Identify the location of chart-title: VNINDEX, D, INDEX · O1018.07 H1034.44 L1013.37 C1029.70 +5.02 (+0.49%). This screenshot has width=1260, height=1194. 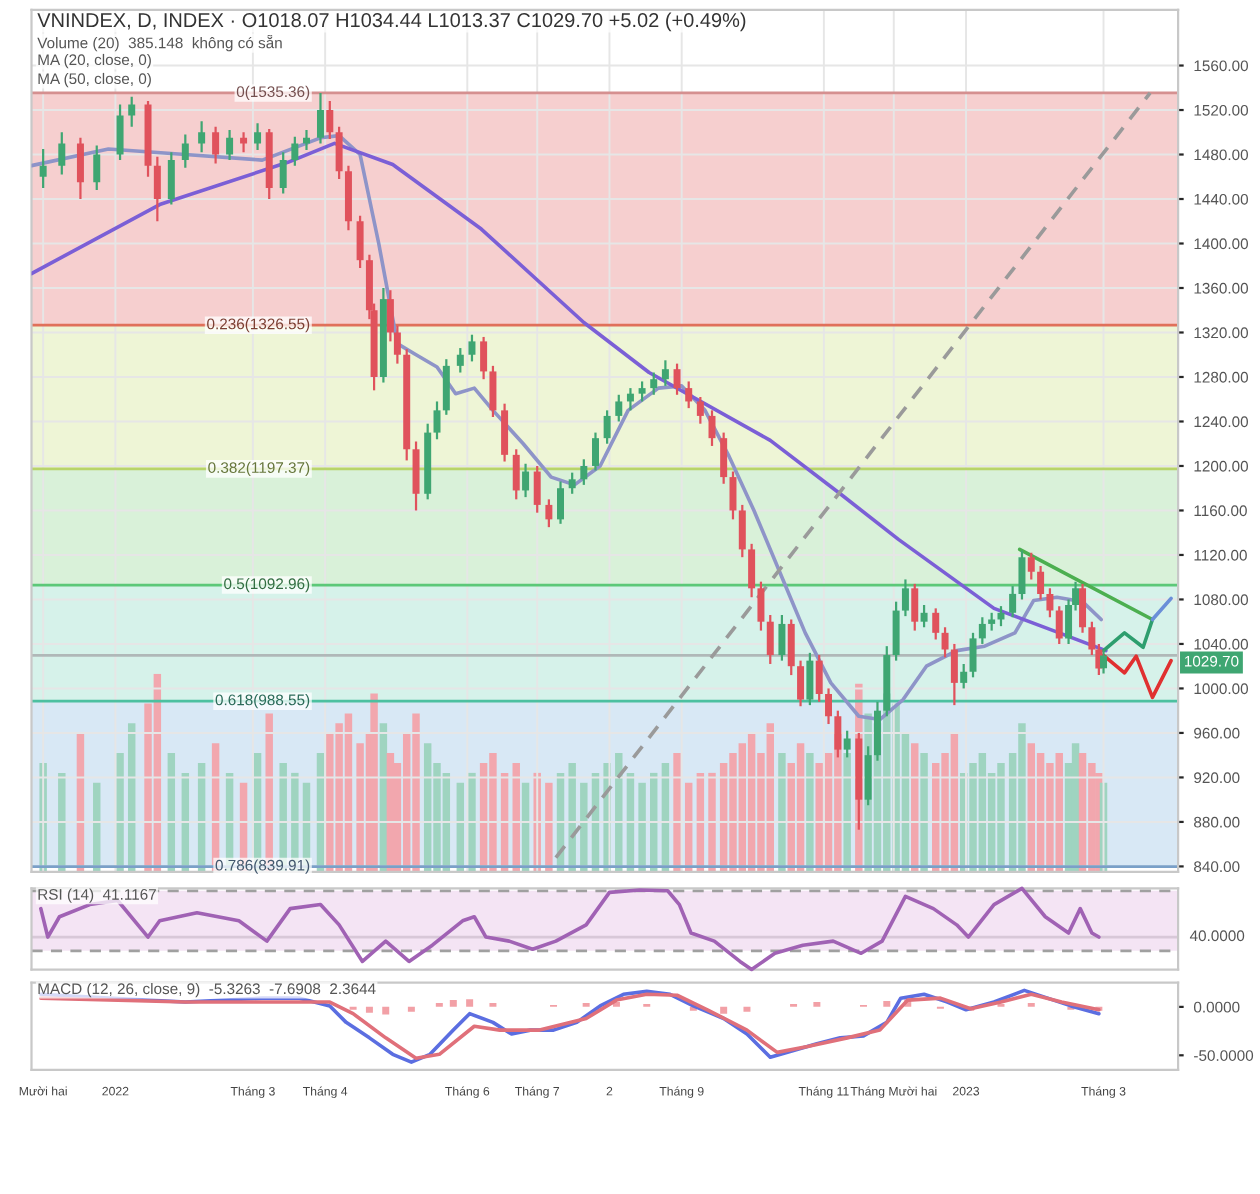
(391, 22).